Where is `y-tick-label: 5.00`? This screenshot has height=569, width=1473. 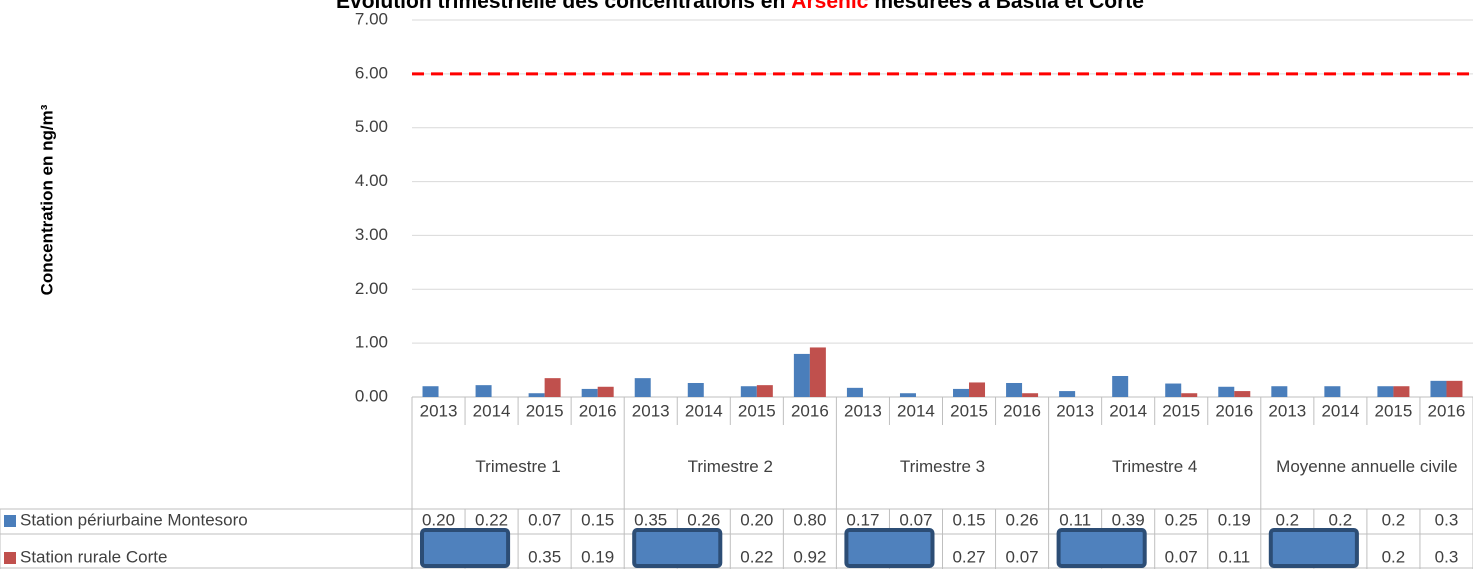 y-tick-label: 5.00 is located at coordinates (371, 126).